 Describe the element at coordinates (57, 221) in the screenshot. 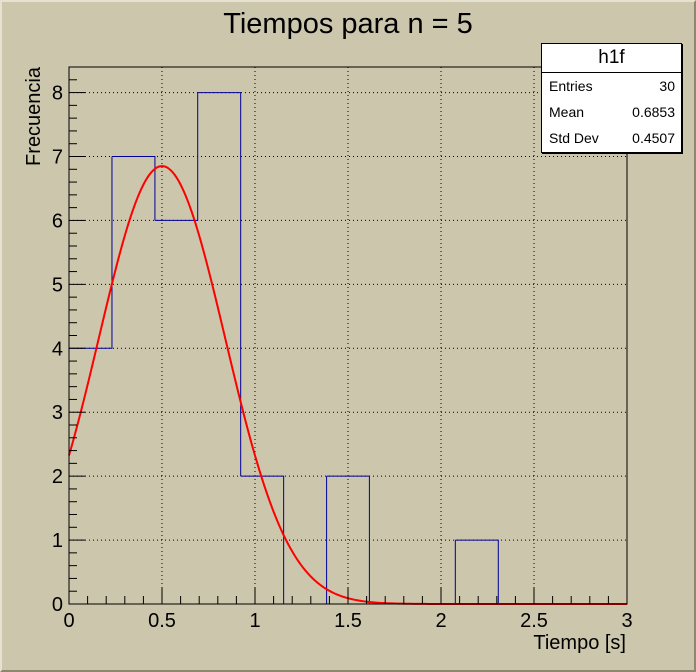

I see `y-tick-label: 6` at that location.